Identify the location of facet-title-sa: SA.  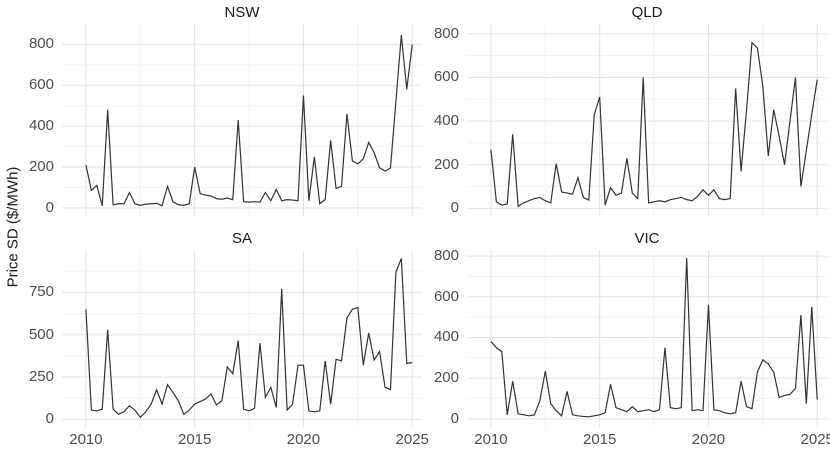
(241, 238).